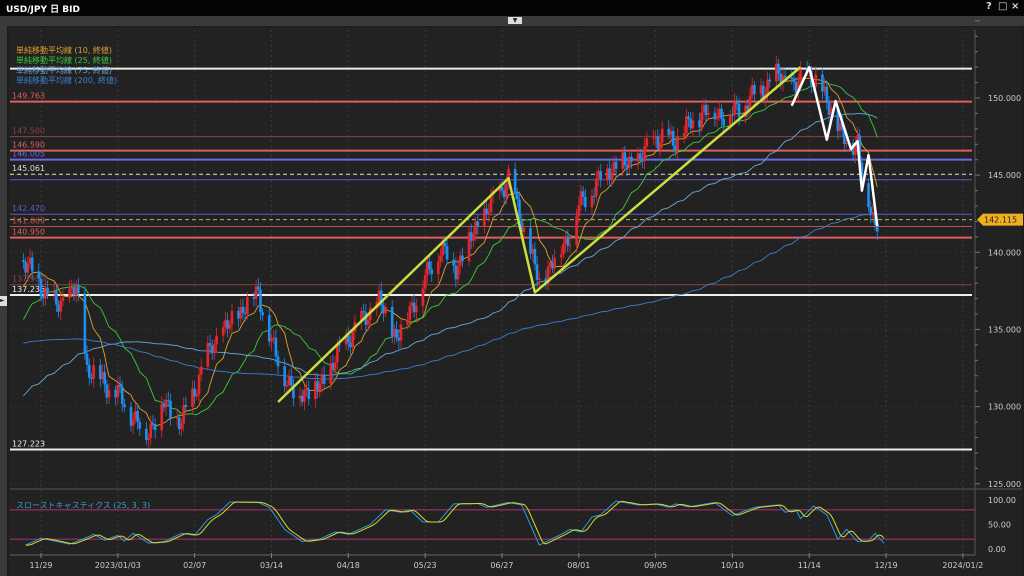 This screenshot has width=1024, height=576. Describe the element at coordinates (271, 565) in the screenshot. I see `x-tick-label: 03/14` at that location.